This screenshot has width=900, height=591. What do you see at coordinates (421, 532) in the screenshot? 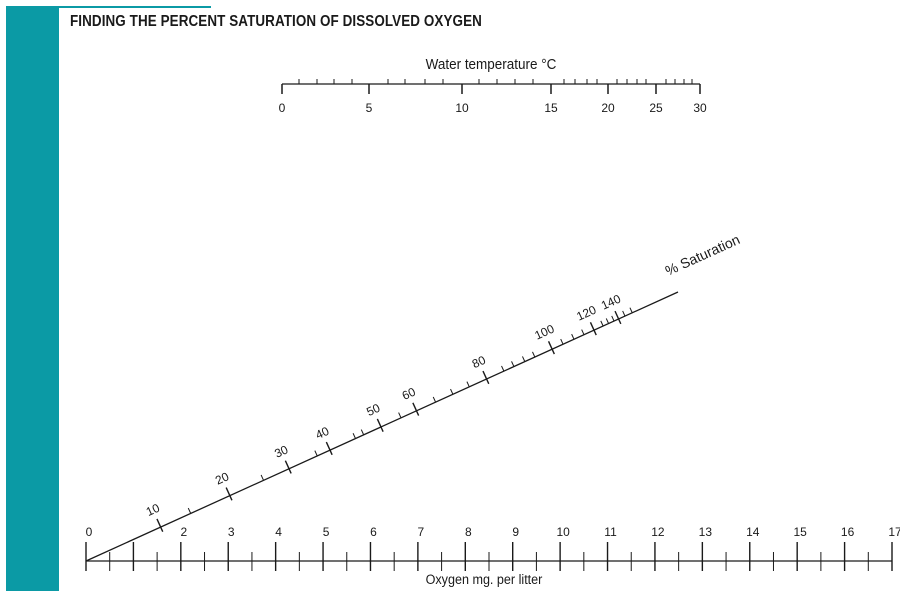
I see `oxygen-tick-label: 7` at bounding box center [421, 532].